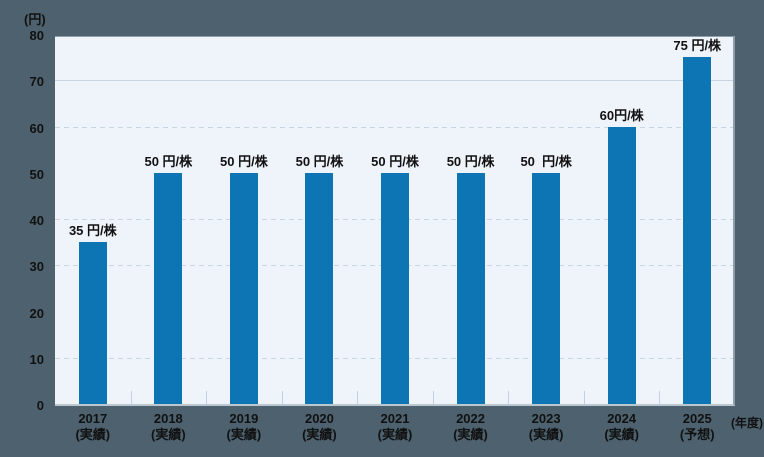 The height and width of the screenshot is (457, 764). Describe the element at coordinates (395, 288) in the screenshot. I see `bar-2021` at that location.